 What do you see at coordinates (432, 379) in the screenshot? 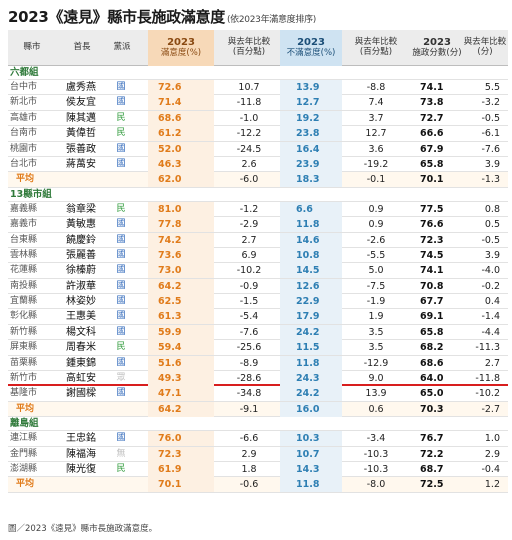
I see `cell-score: 64.0` at bounding box center [432, 379].